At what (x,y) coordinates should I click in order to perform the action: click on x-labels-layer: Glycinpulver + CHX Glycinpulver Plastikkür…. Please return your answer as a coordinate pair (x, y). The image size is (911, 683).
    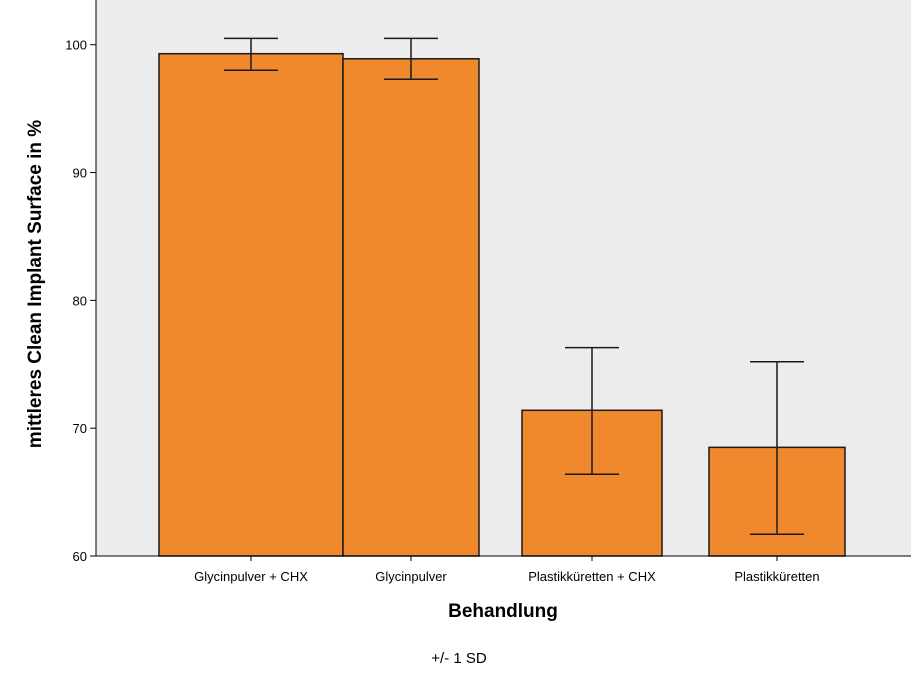
    Looking at the image, I should click on (507, 570).